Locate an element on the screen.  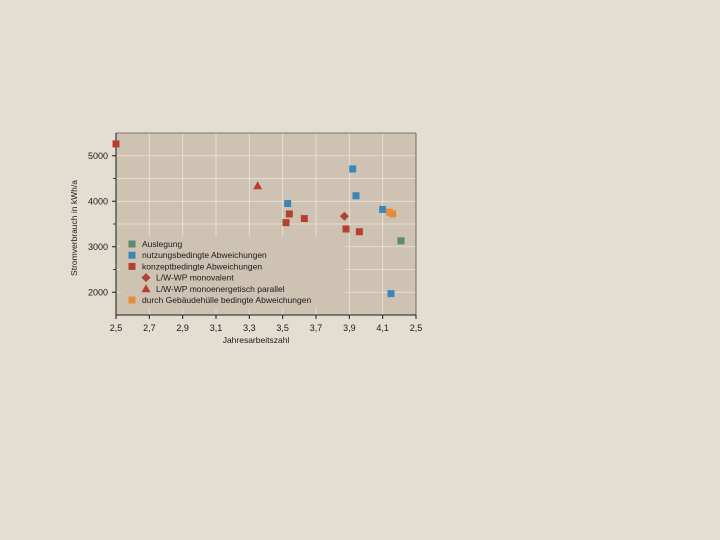
legend-entry: konzeptbedingte Abweichungen is located at coordinates (202, 266).